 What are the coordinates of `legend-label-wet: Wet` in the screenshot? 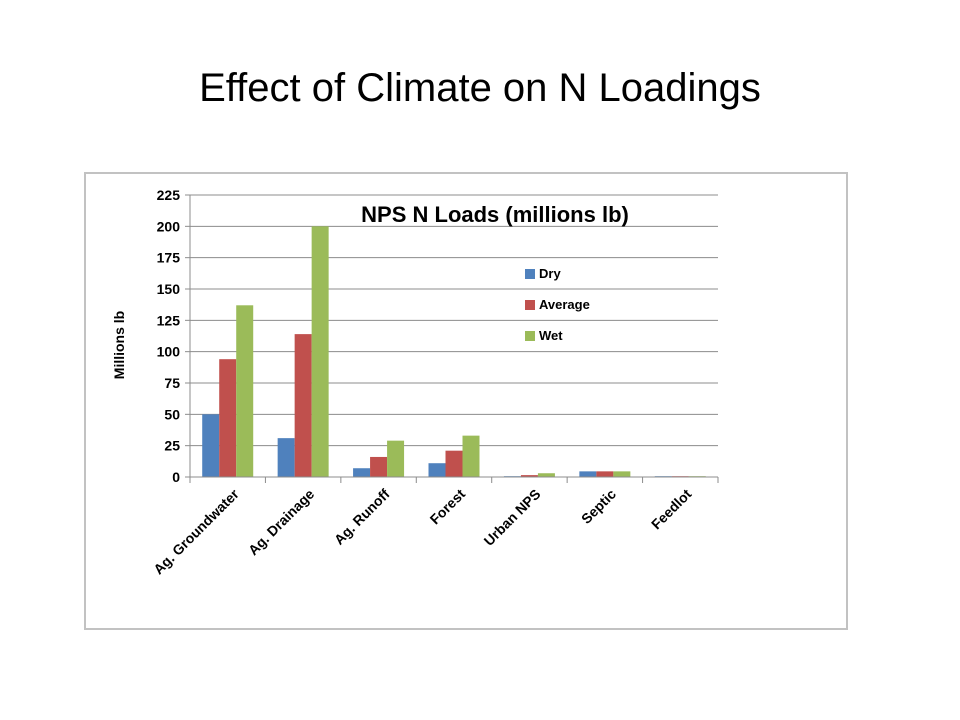 It's located at (551, 335).